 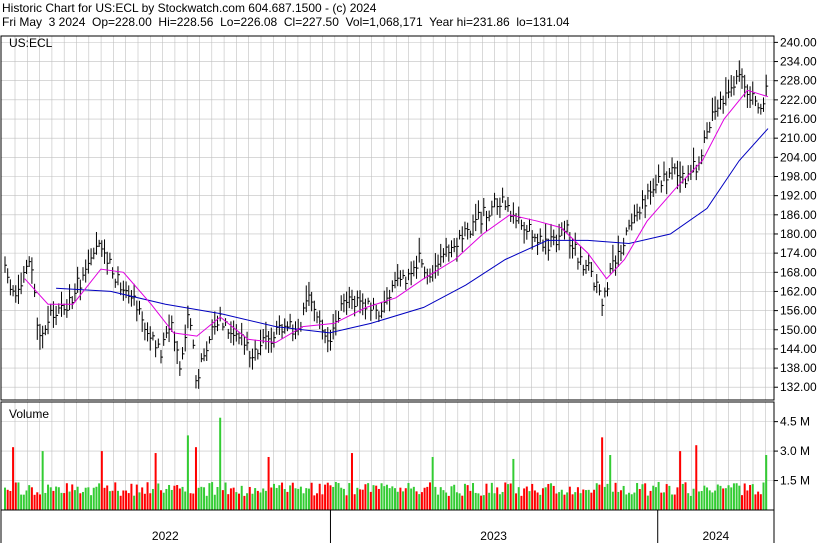 What do you see at coordinates (798, 157) in the screenshot?
I see `price-tick-label: 204.00` at bounding box center [798, 157].